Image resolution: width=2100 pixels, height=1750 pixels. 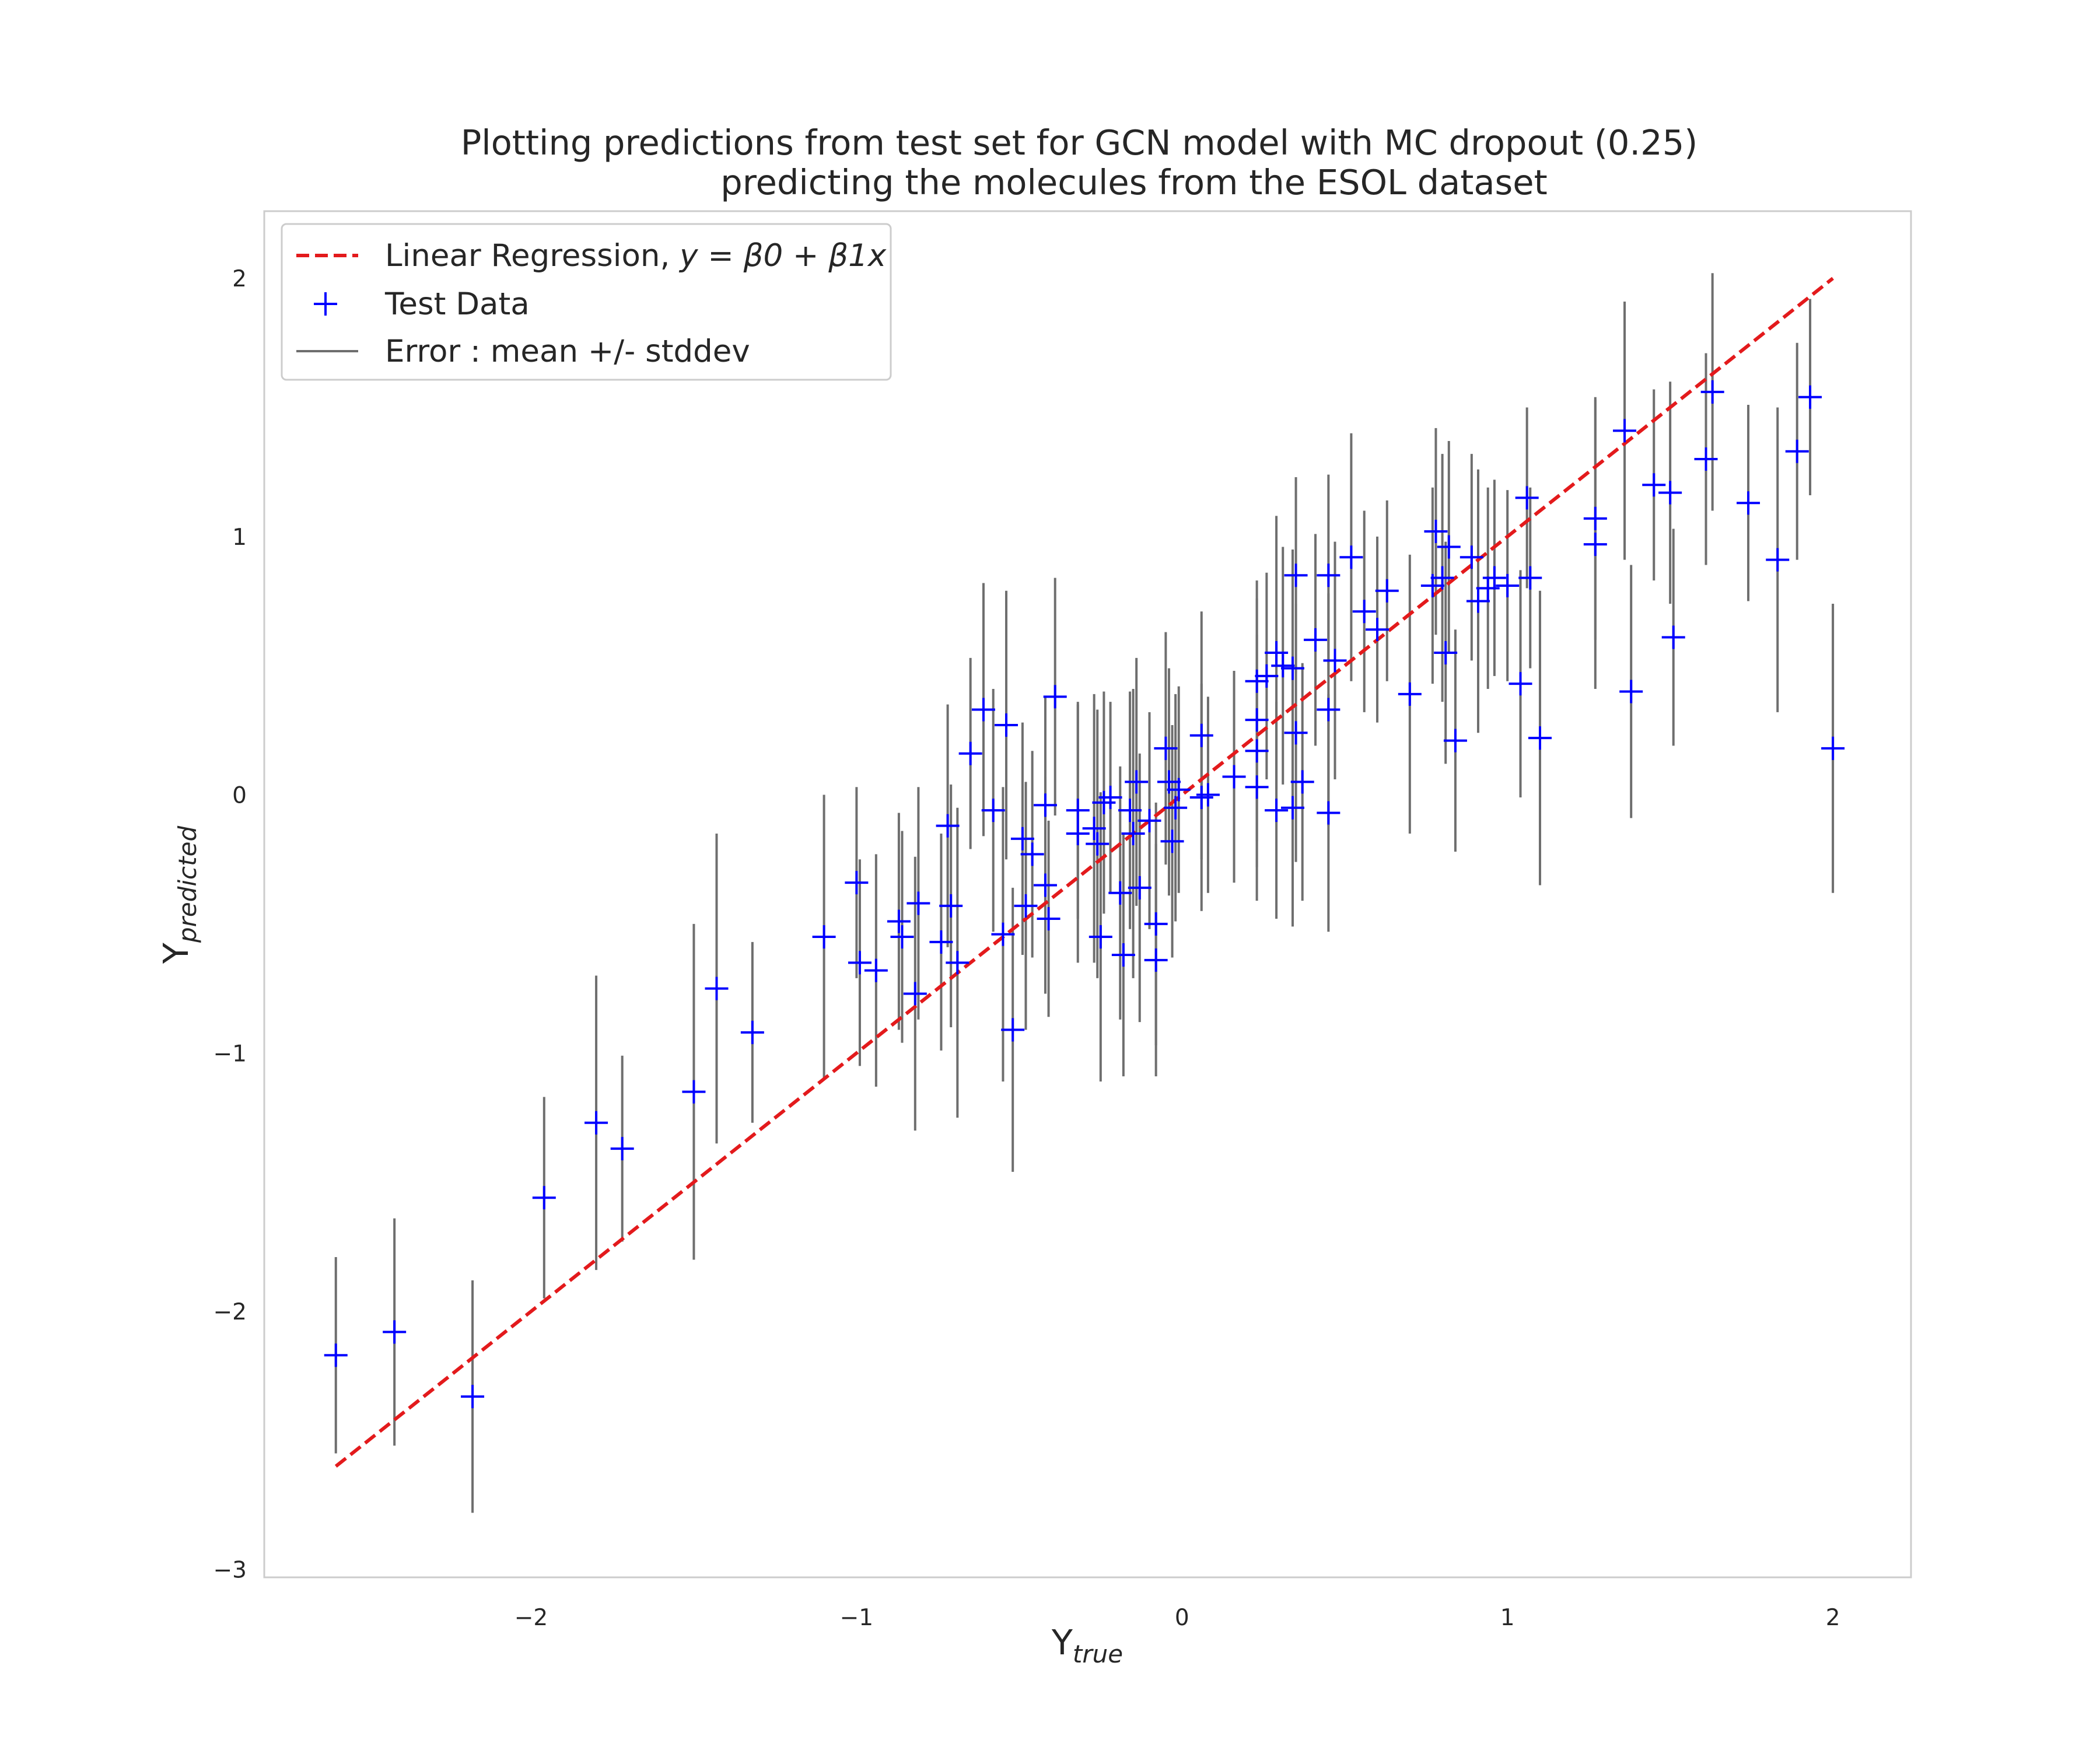 I want to click on legend-item-test-data: Test Data, so click(x=457, y=304).